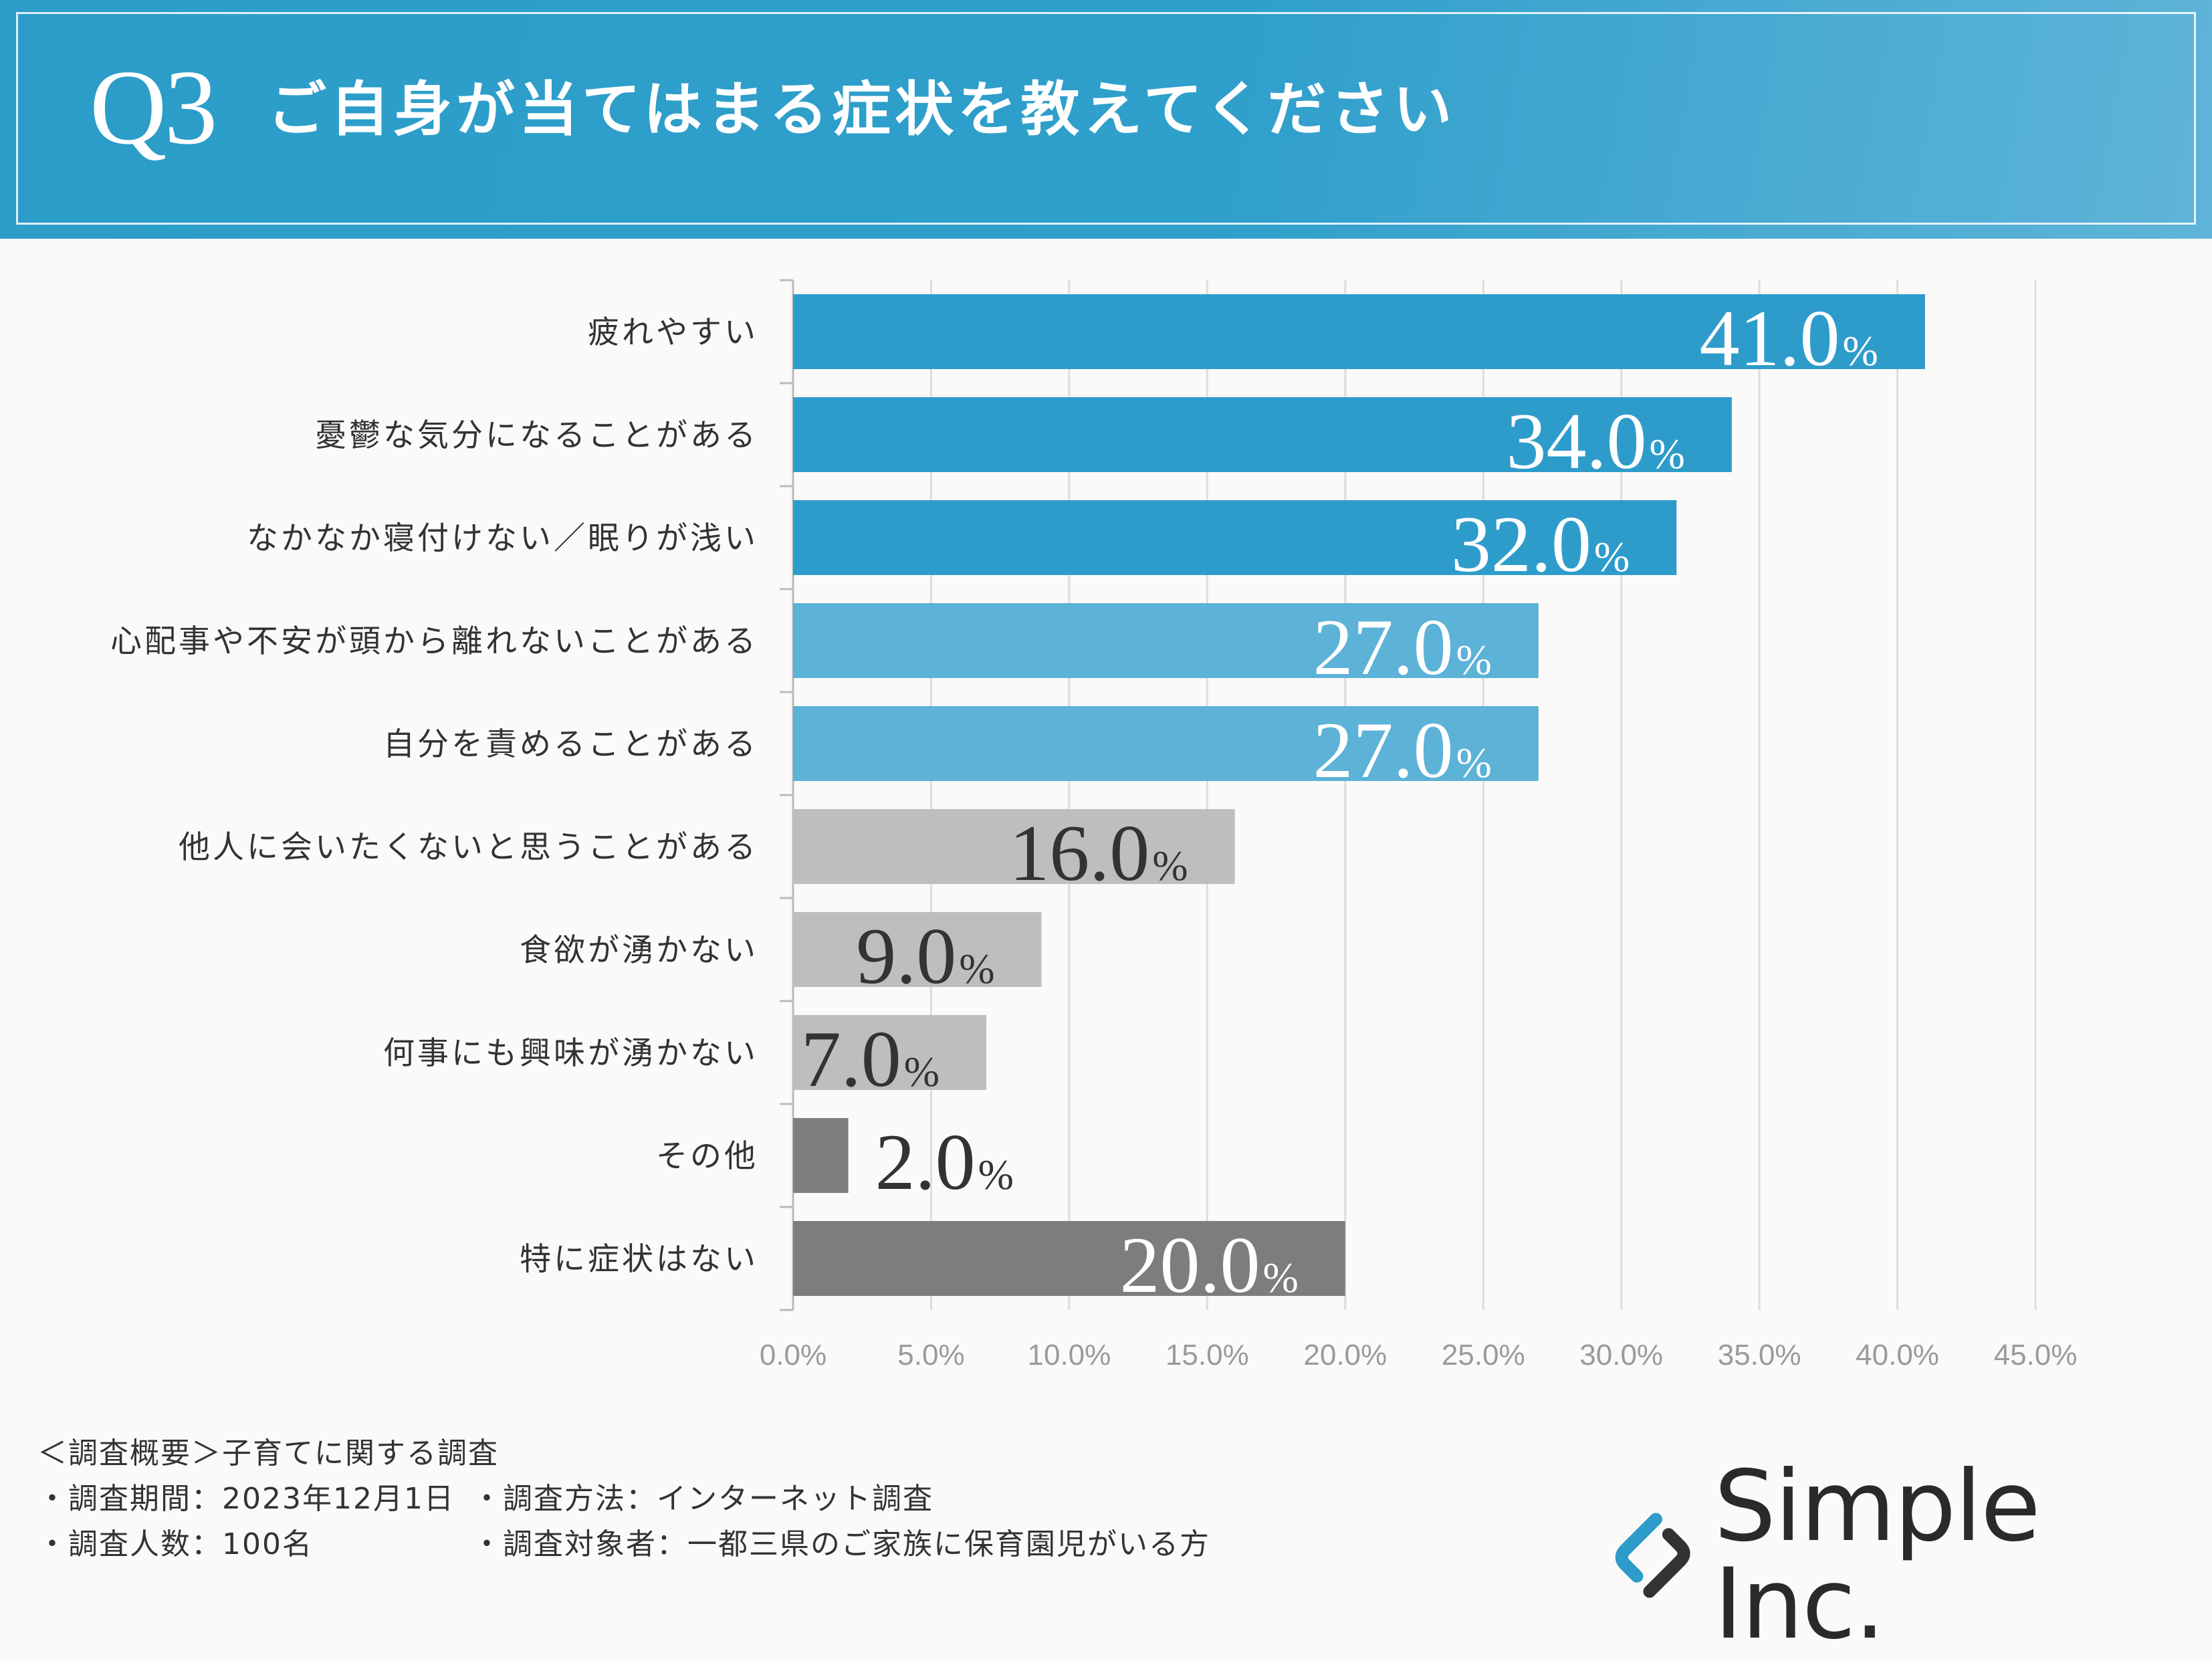 The width and height of the screenshot is (2212, 1661). What do you see at coordinates (536, 435) in the screenshot?
I see `category-label: 憂鬱な気分になることがある` at bounding box center [536, 435].